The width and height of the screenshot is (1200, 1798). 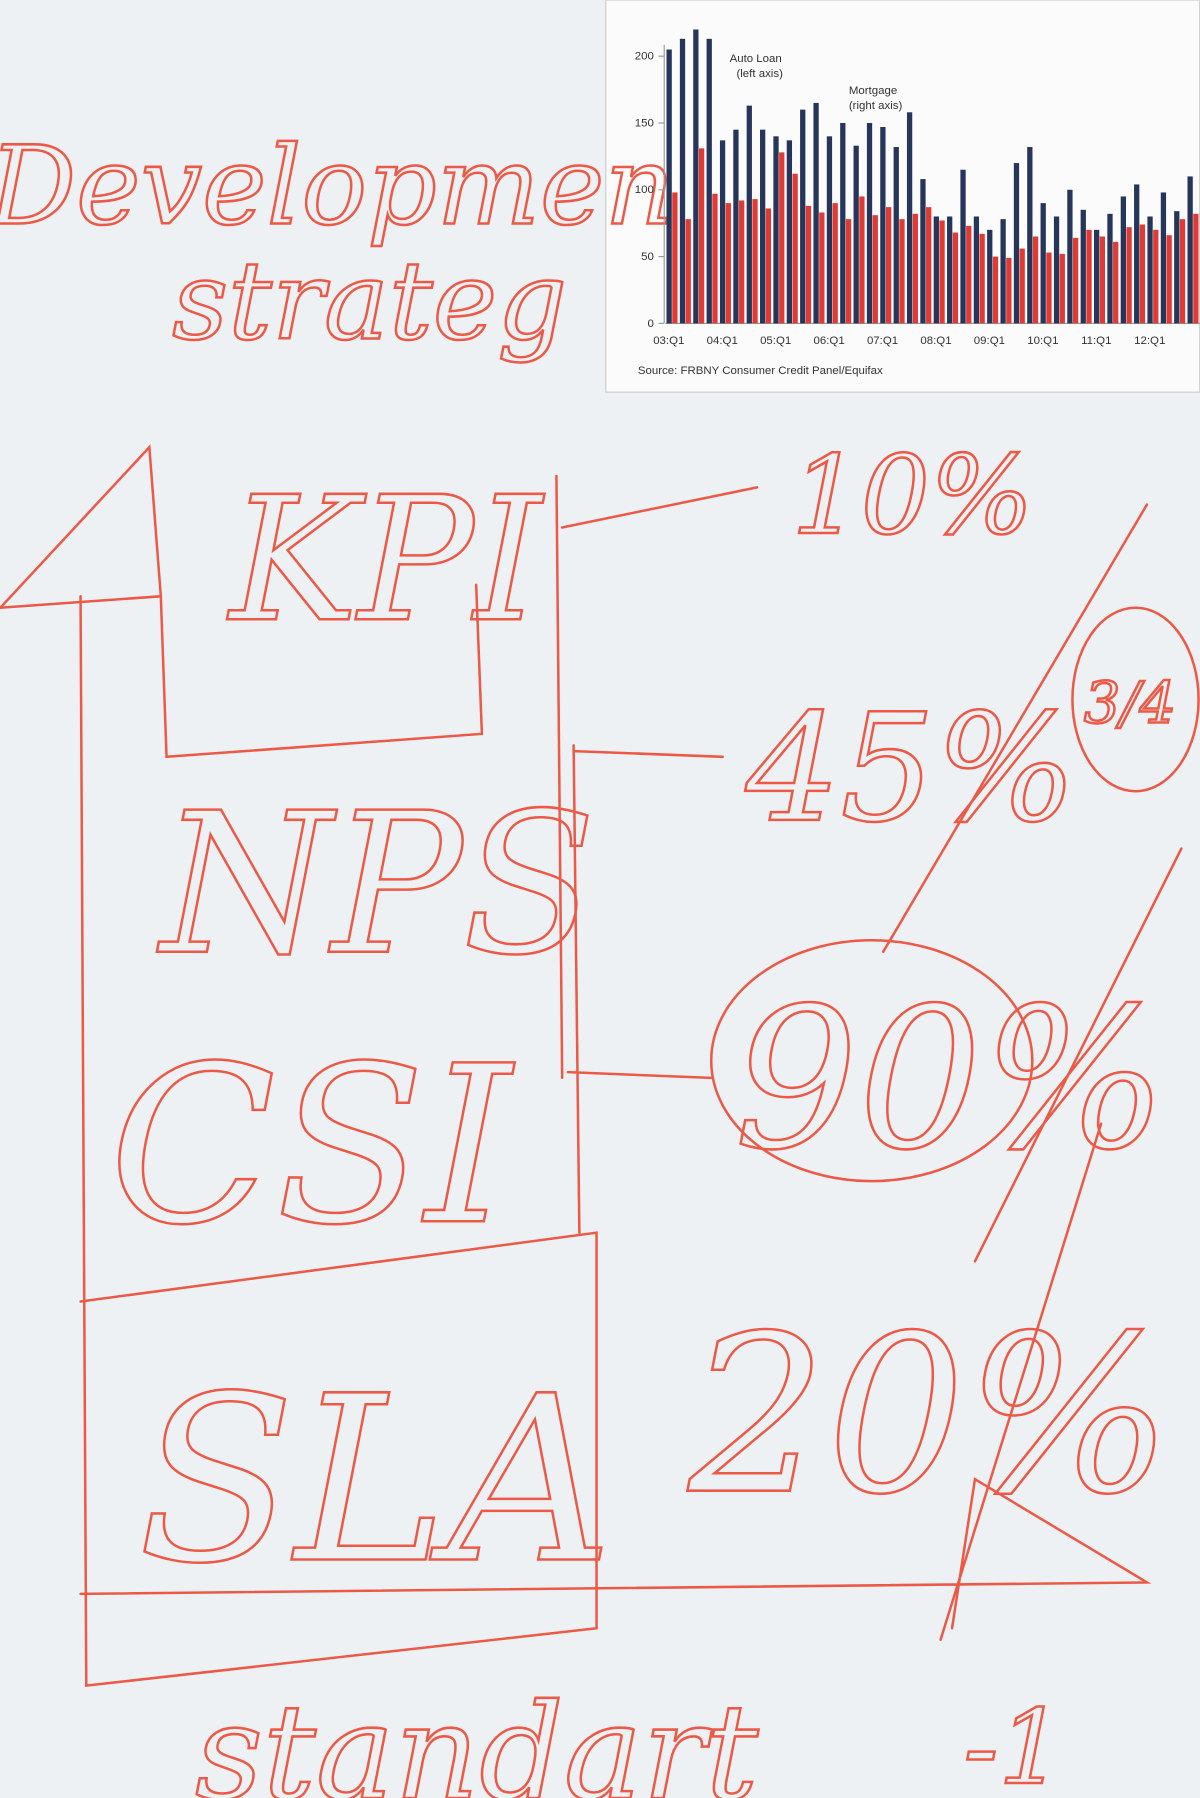 I want to click on x-tick-label: 09:Q1, so click(x=989, y=341).